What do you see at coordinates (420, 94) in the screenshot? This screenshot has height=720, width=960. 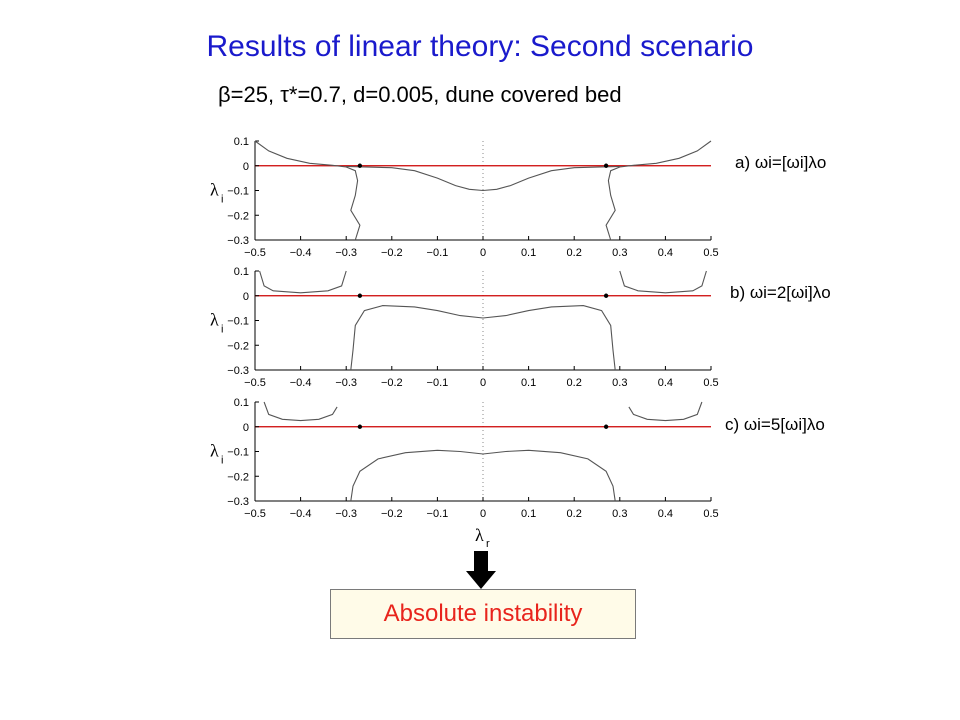 I see `slide-subtitle: β=25, τ*=0.7, d=0.005, dune covered bed` at bounding box center [420, 94].